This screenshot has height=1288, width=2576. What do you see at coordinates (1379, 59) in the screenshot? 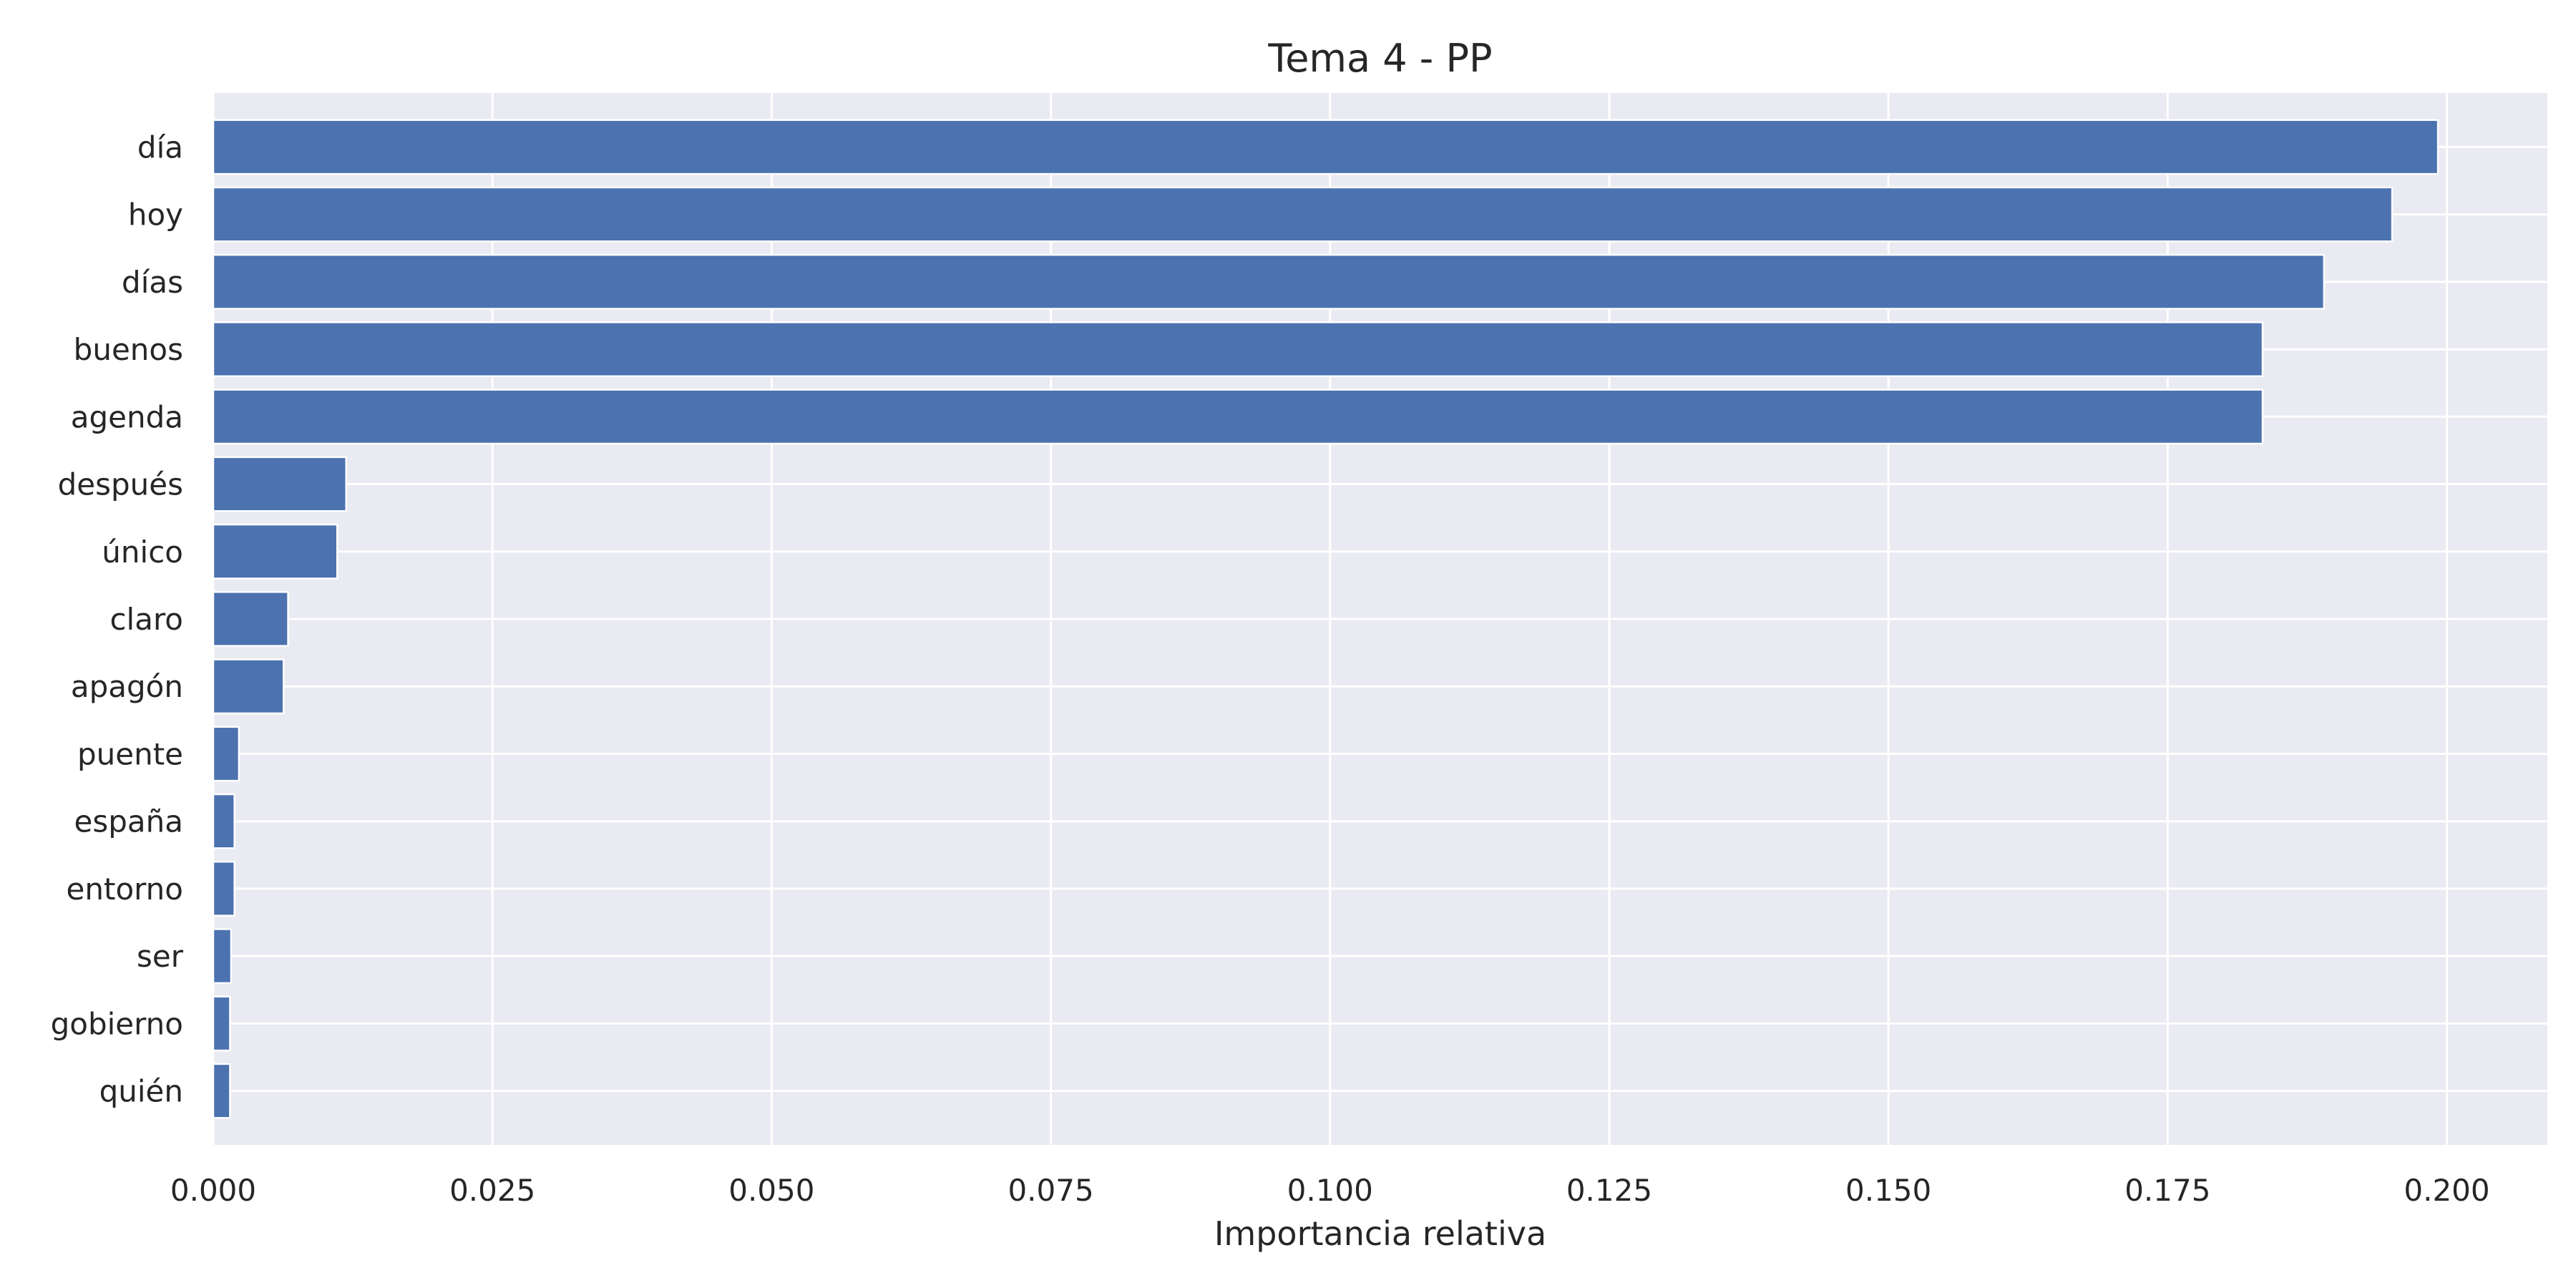
I see `chart-title: Tema 4 - PP` at bounding box center [1379, 59].